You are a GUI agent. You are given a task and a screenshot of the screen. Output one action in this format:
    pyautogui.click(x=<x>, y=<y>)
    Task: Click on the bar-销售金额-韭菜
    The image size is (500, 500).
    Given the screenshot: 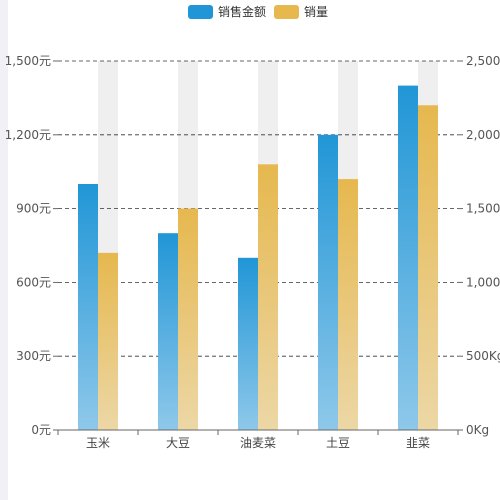 What is the action you would take?
    pyautogui.click(x=408, y=257)
    